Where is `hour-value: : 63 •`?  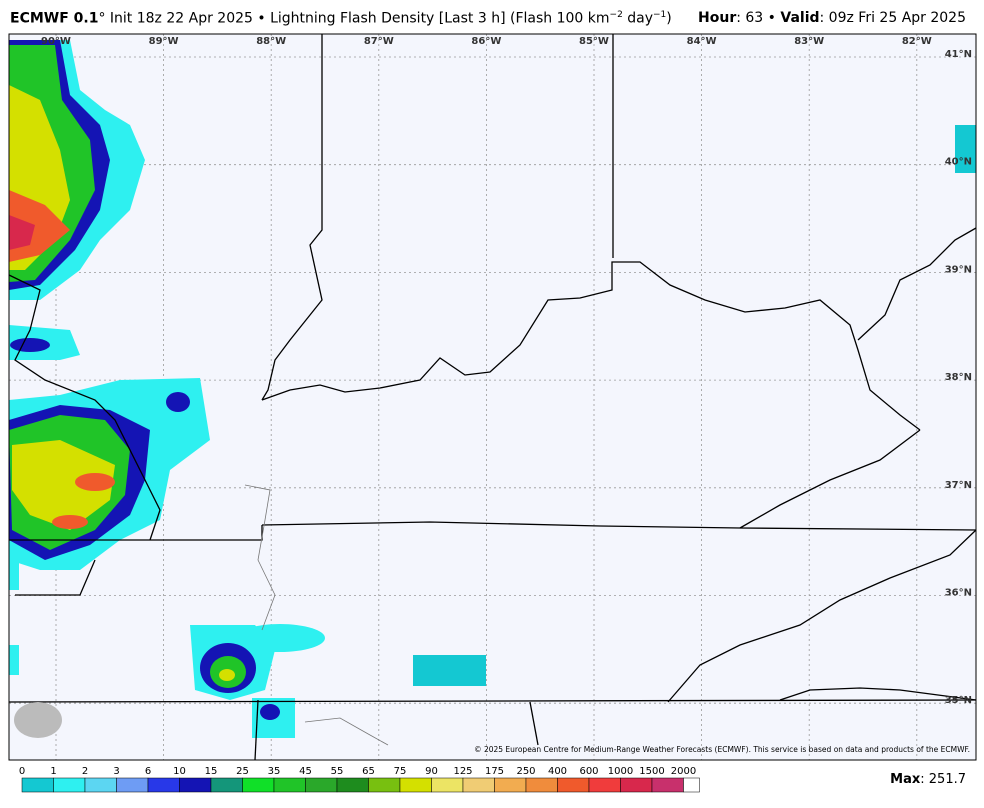
hour-value: : 63 • is located at coordinates (758, 18).